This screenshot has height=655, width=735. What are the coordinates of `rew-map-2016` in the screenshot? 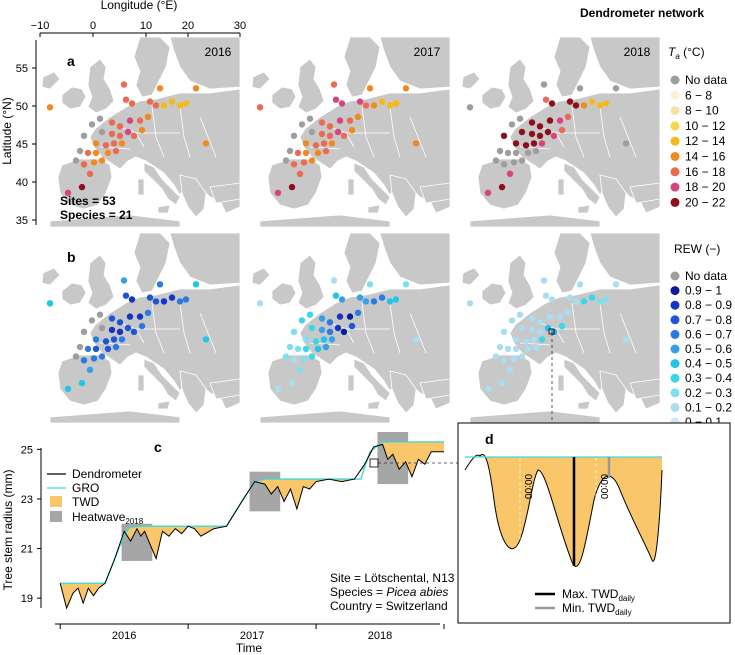 It's located at (140, 328).